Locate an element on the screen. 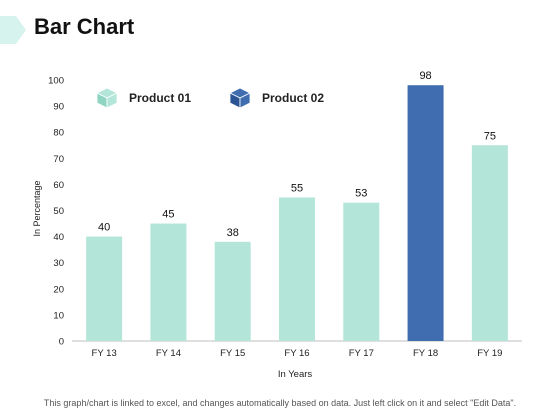 The image size is (560, 420). x-tick-label: FY 19 is located at coordinates (489, 353).